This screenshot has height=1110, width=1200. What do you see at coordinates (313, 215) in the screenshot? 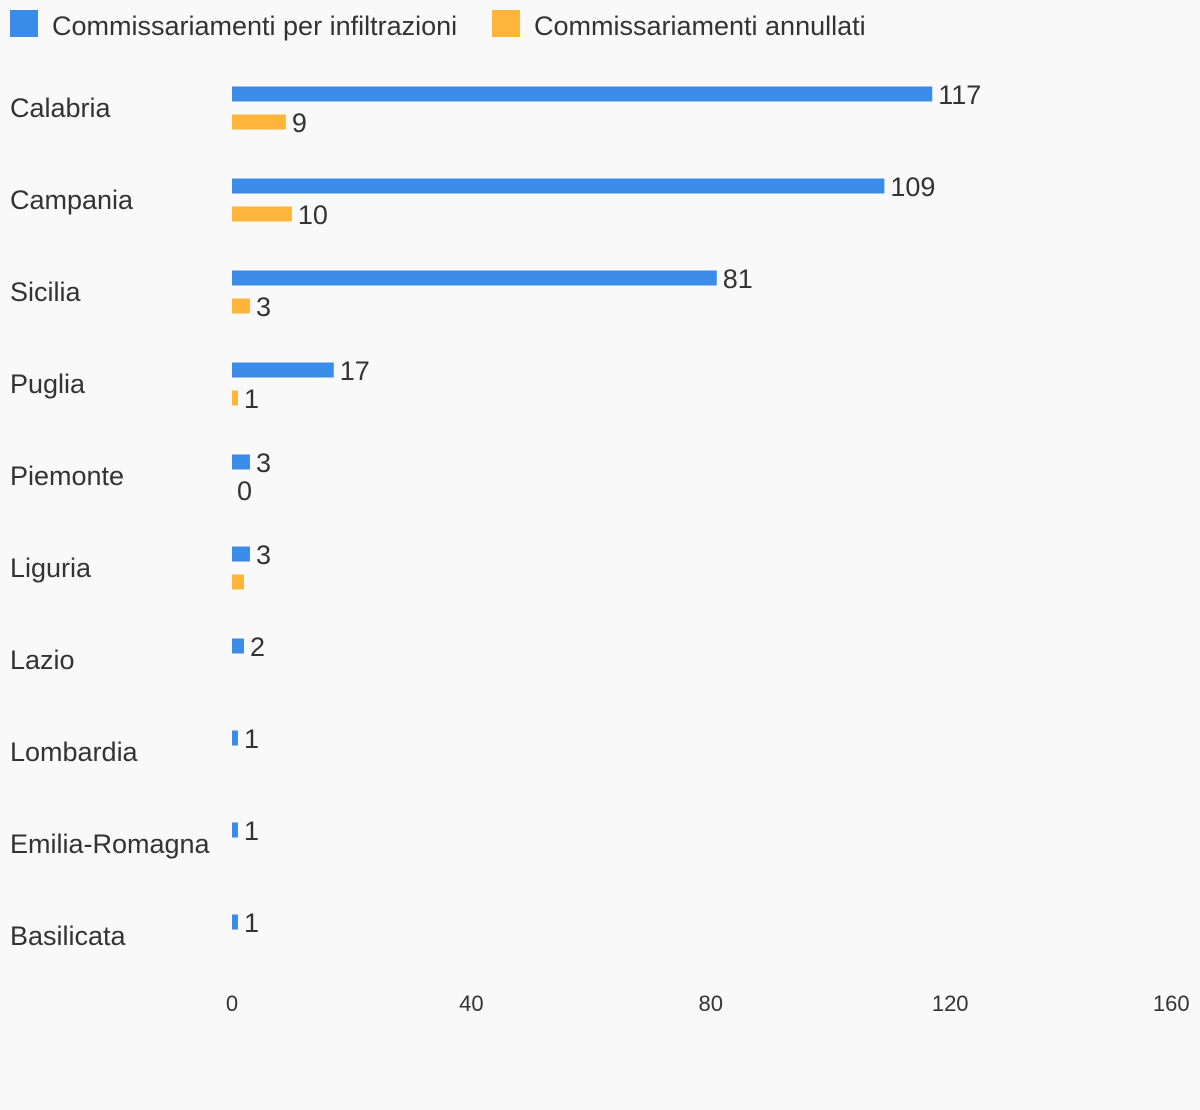
I see `value-label-annullati-campania: 10` at bounding box center [313, 215].